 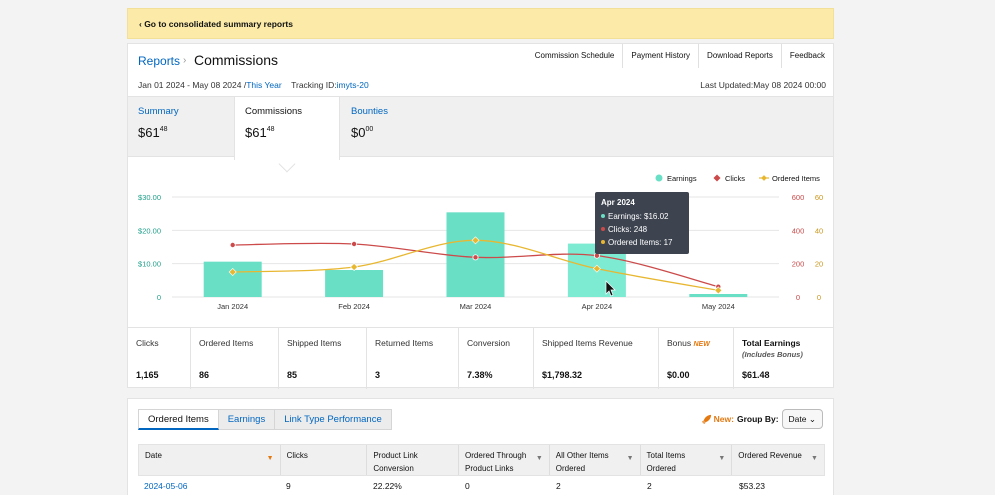 What do you see at coordinates (687, 460) in the screenshot?
I see `col-total-items-ordered: Total Items Ordered ▼` at bounding box center [687, 460].